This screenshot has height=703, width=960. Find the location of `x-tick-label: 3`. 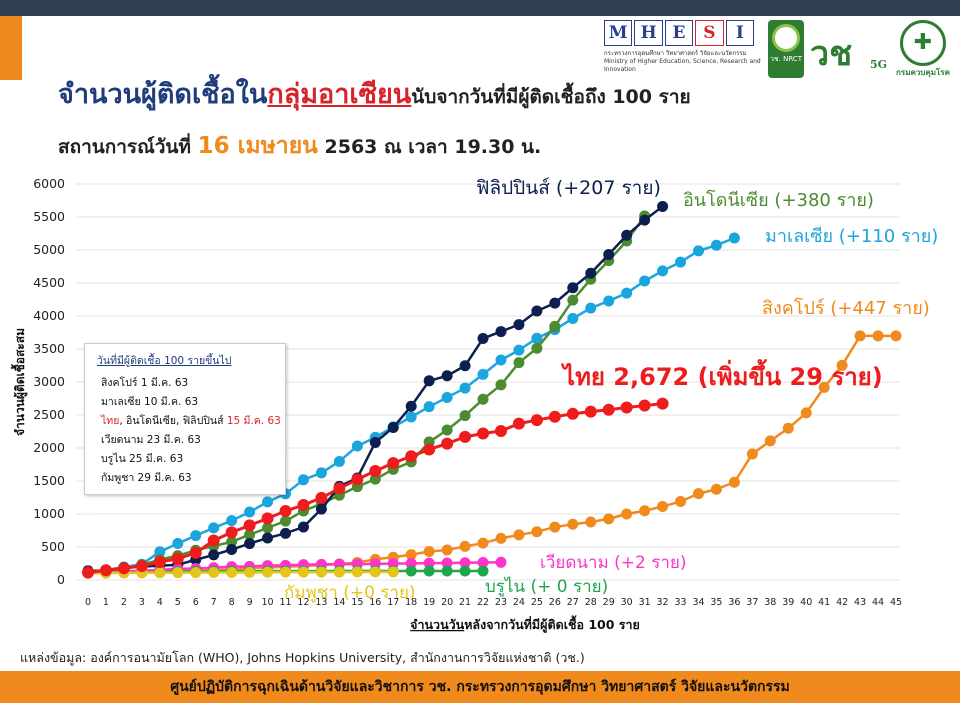

x-tick-label: 3 is located at coordinates (142, 602).